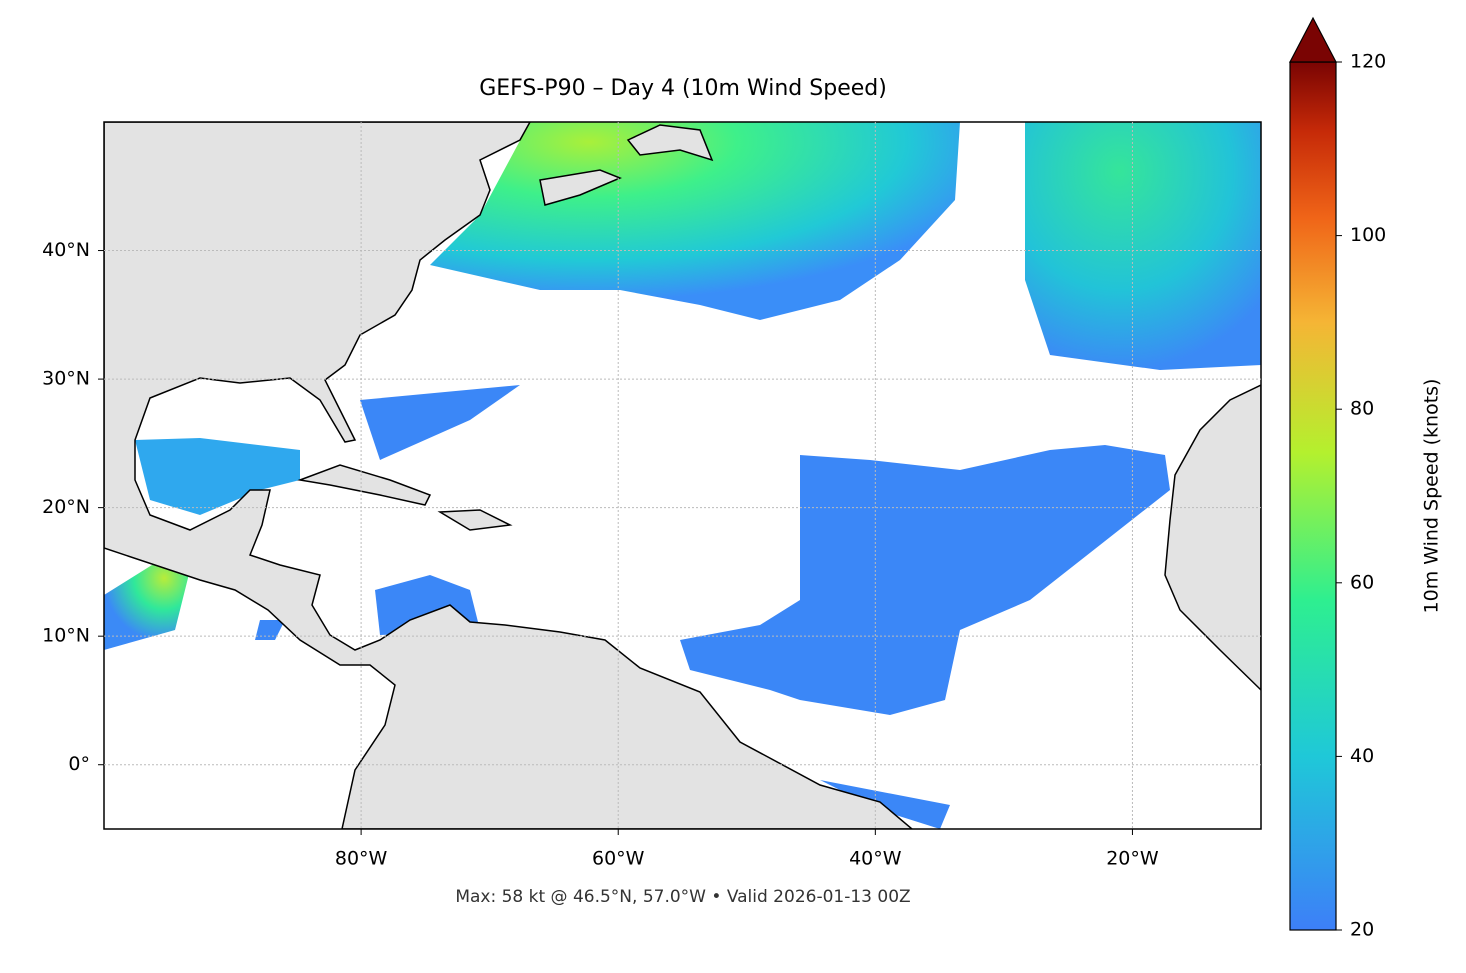  Describe the element at coordinates (66, 507) in the screenshot. I see `y-tick-label: 20°N` at that location.